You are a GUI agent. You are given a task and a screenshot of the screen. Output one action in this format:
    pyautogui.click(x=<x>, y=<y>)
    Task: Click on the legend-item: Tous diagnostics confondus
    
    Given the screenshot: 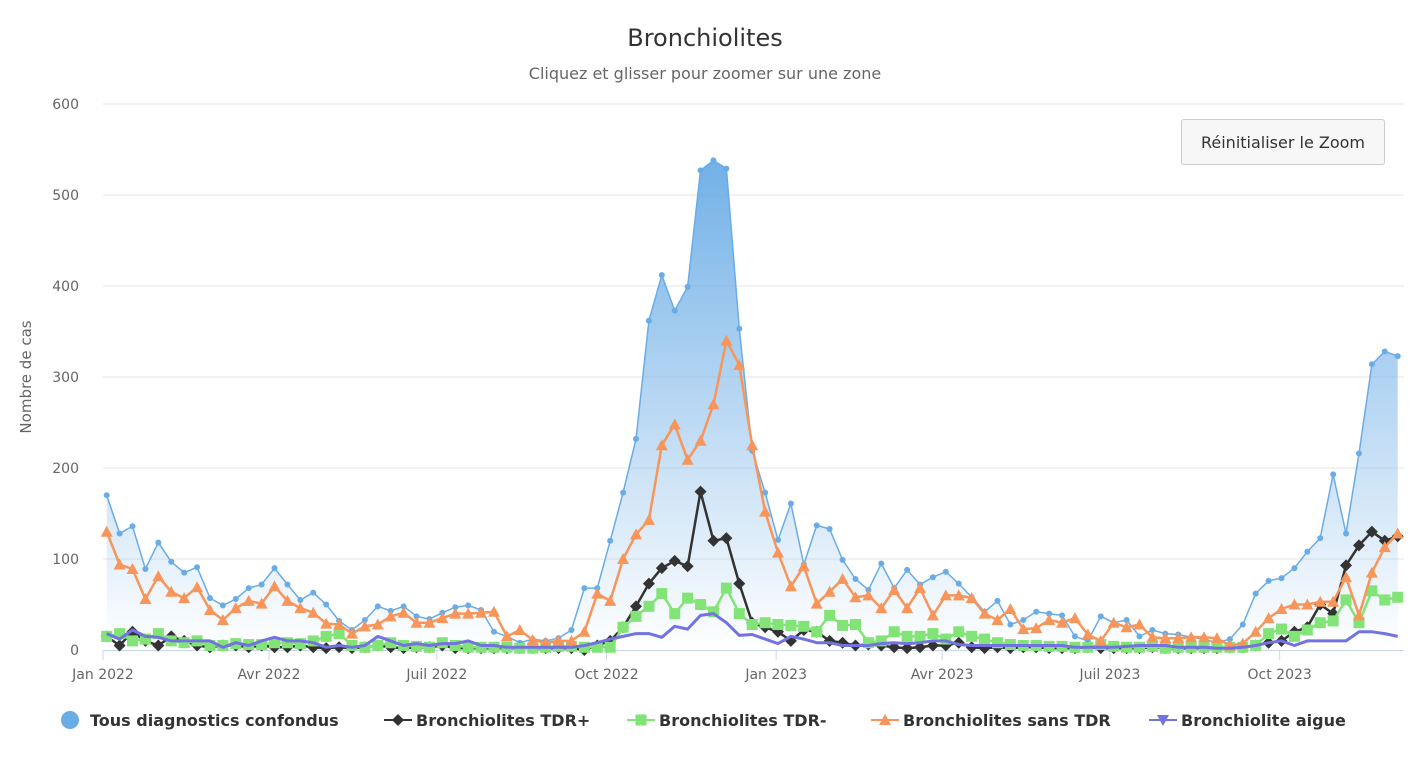 What is the action you would take?
    pyautogui.click(x=200, y=720)
    